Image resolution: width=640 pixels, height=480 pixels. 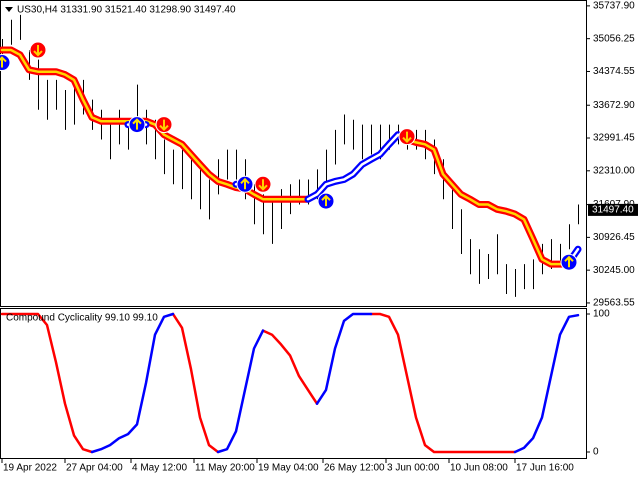 I want to click on x-tick-label: 10 Jun 08:00, so click(x=479, y=468).